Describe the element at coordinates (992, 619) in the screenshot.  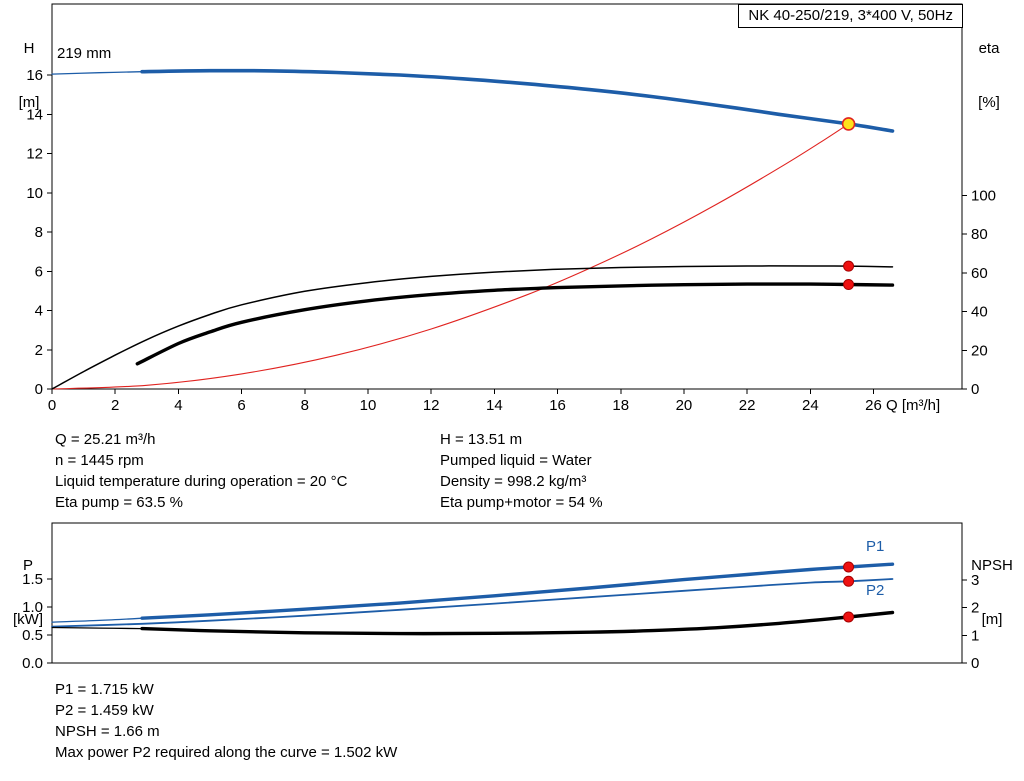
I see `npsh-axis-unit: [m]` at that location.